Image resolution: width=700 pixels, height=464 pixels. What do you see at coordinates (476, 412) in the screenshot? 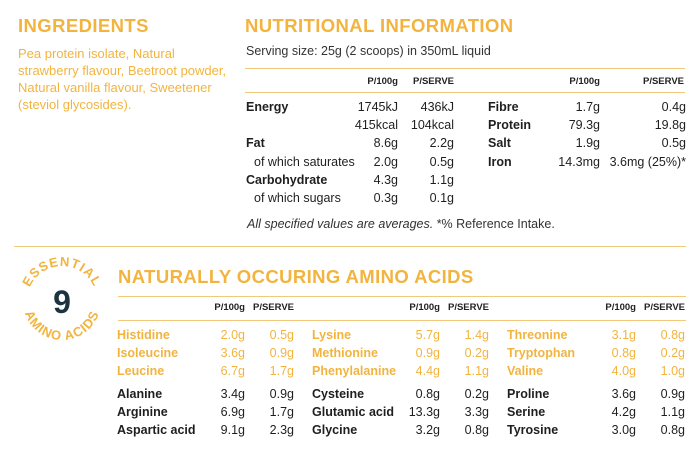
I see `amino-perserve: 3.3g` at bounding box center [476, 412].